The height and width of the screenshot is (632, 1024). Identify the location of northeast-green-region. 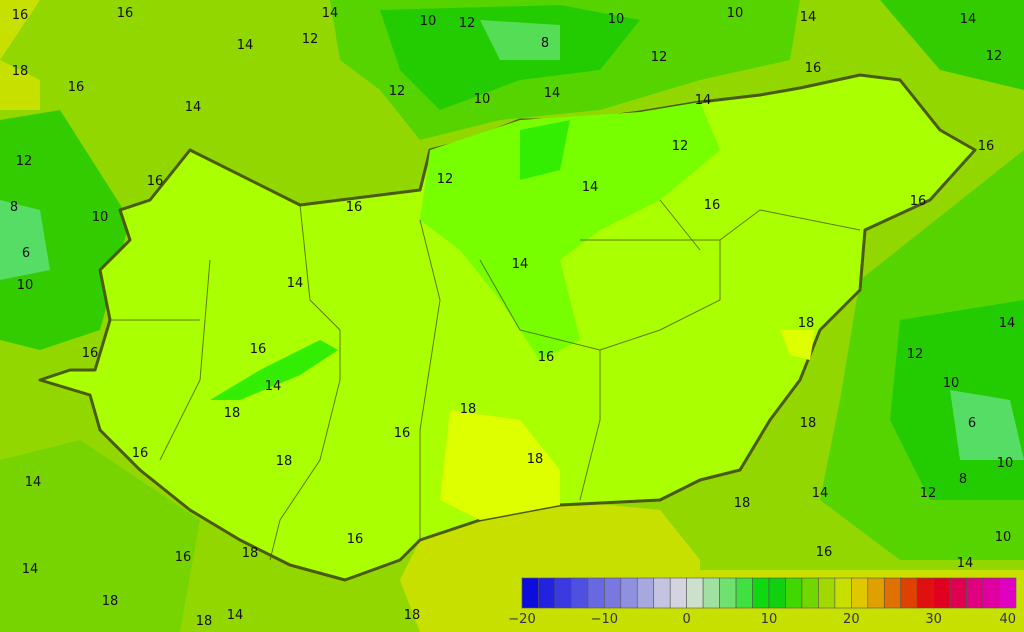
(952, 45).